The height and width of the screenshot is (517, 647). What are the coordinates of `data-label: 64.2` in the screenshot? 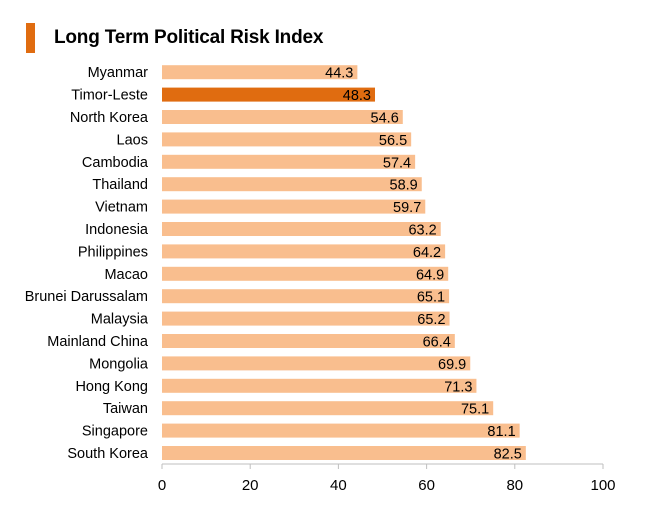 It's located at (427, 253).